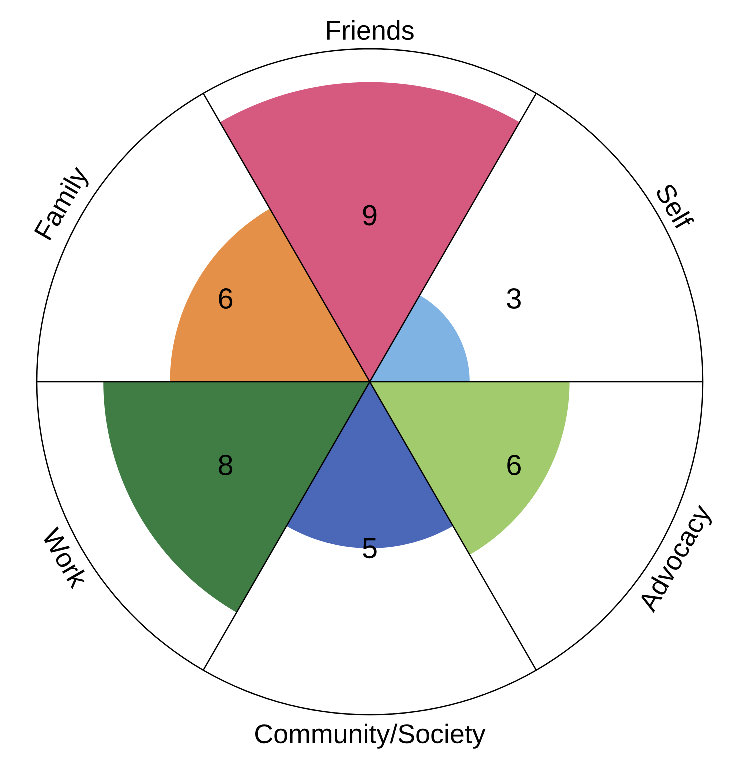 The height and width of the screenshot is (774, 738). Describe the element at coordinates (371, 736) in the screenshot. I see `category-label: Community/Society` at that location.